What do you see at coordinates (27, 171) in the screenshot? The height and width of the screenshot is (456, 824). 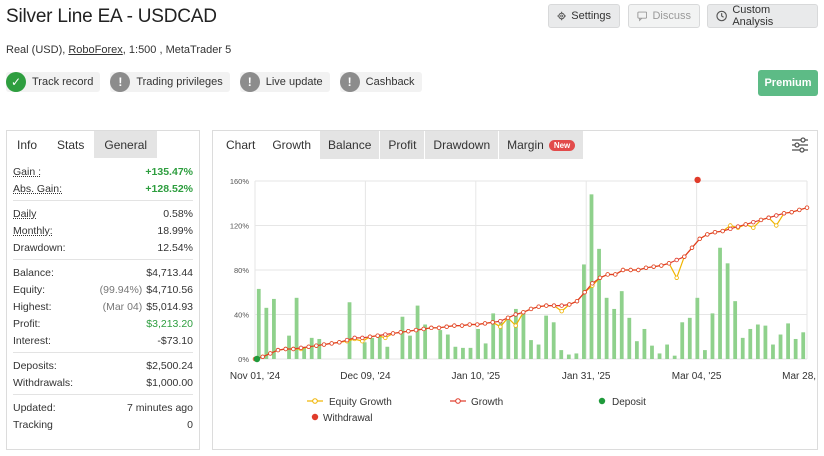 I see `stat-label: Gain :` at bounding box center [27, 171].